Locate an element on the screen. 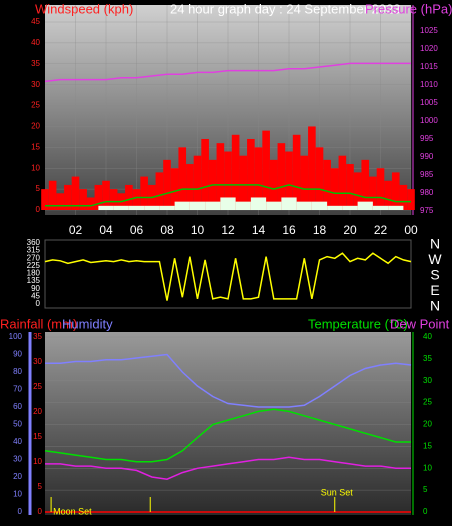 This screenshot has width=452, height=526. y-tick-label: 1020 is located at coordinates (429, 48).